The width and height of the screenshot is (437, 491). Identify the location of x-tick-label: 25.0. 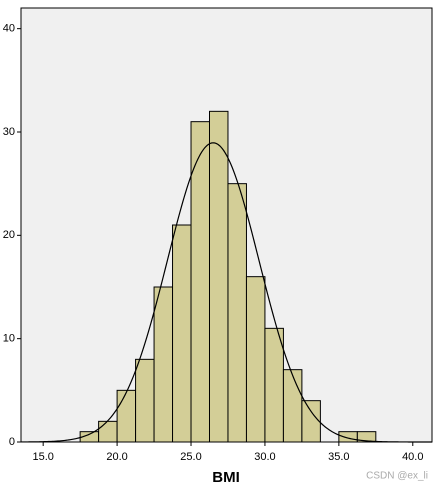
(190, 457).